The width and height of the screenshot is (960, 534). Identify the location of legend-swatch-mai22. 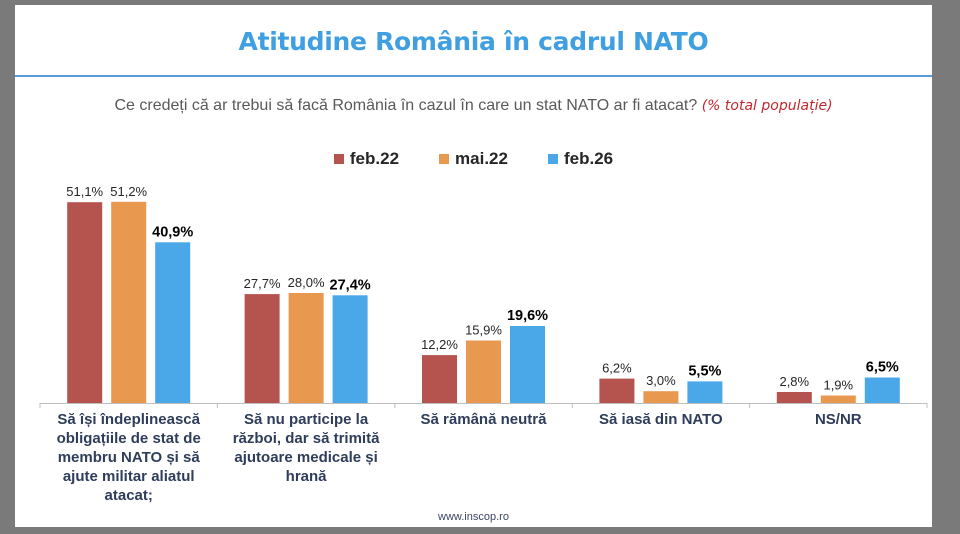
(444, 159).